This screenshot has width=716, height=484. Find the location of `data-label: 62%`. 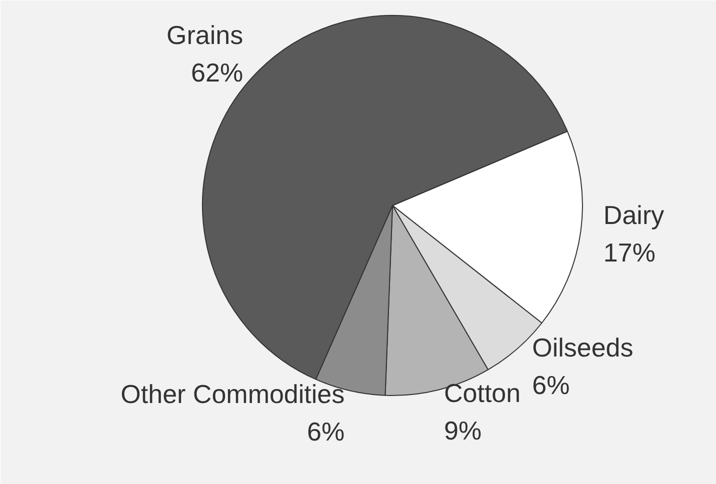

data-label: 62% is located at coordinates (217, 73).